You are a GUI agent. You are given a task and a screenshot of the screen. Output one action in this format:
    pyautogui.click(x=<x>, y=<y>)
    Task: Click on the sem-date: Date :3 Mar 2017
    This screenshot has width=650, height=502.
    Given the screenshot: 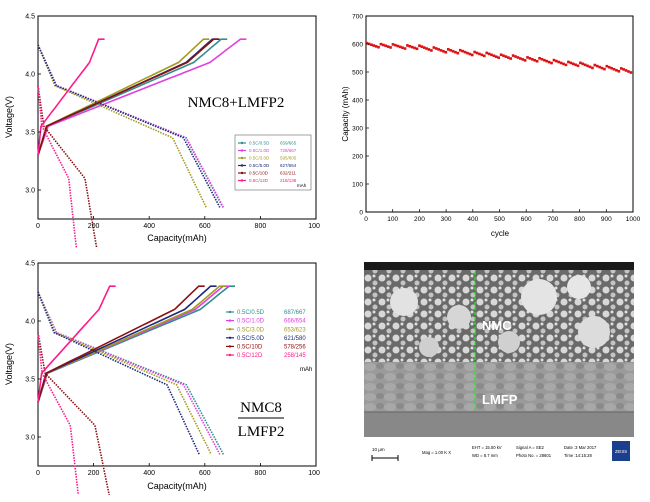 What is the action you would take?
    pyautogui.click(x=580, y=447)
    